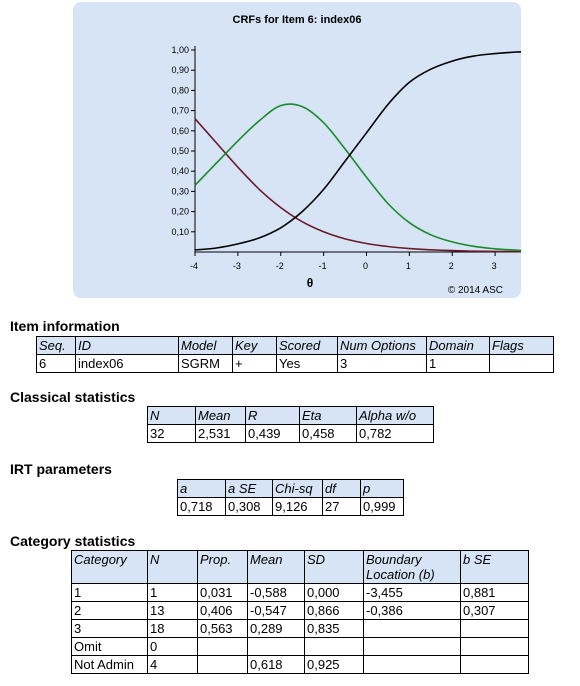  What do you see at coordinates (382, 506) in the screenshot?
I see `table-cell: 0,999` at bounding box center [382, 506].